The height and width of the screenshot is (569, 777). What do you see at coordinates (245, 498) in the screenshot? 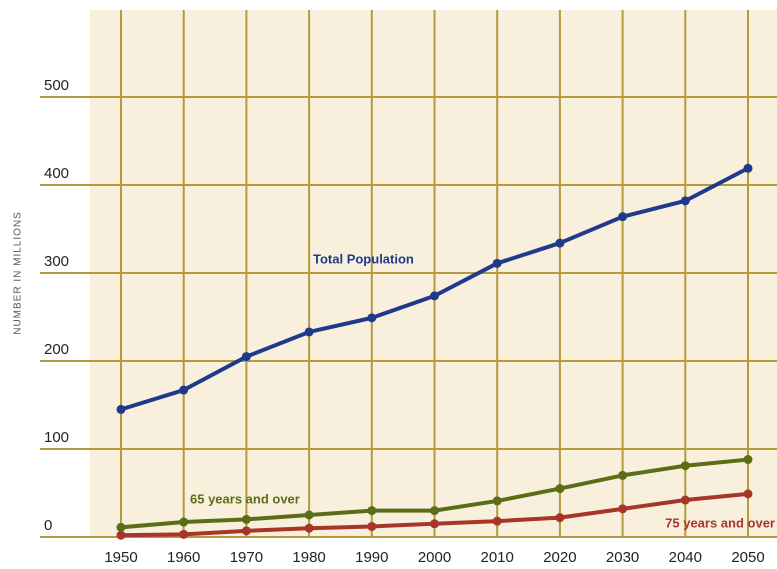
I see `series-label: 65 years and over` at bounding box center [245, 498].